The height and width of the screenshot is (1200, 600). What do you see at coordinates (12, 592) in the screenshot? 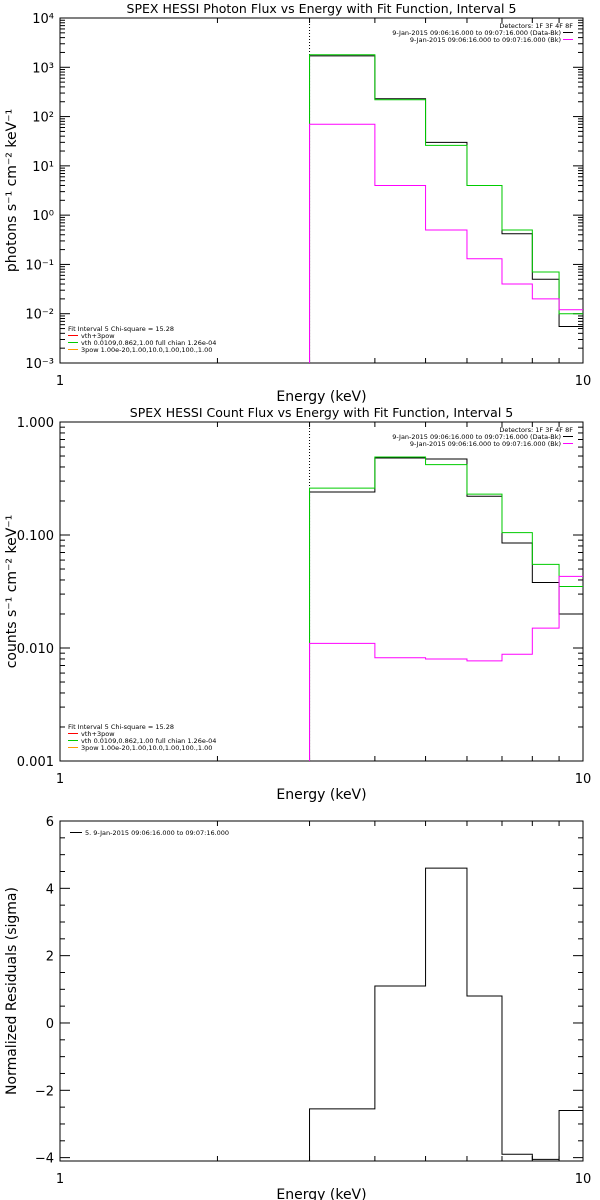
I see `y-axis-label: counts s⁻¹ cm⁻² keV⁻¹` at bounding box center [12, 592].